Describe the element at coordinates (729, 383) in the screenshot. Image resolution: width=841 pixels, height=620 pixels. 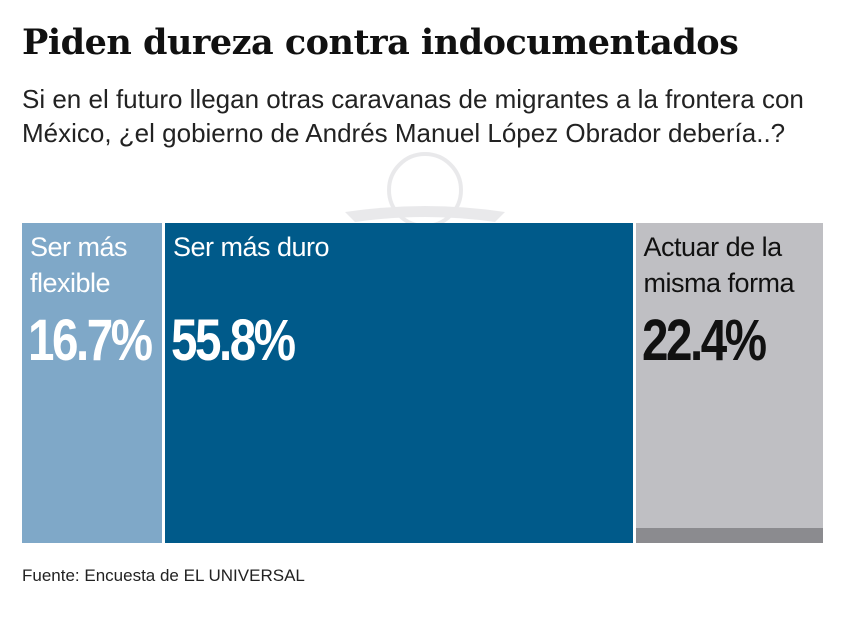
I see `bar-3: Actuar de la misma forma 22.4%` at that location.